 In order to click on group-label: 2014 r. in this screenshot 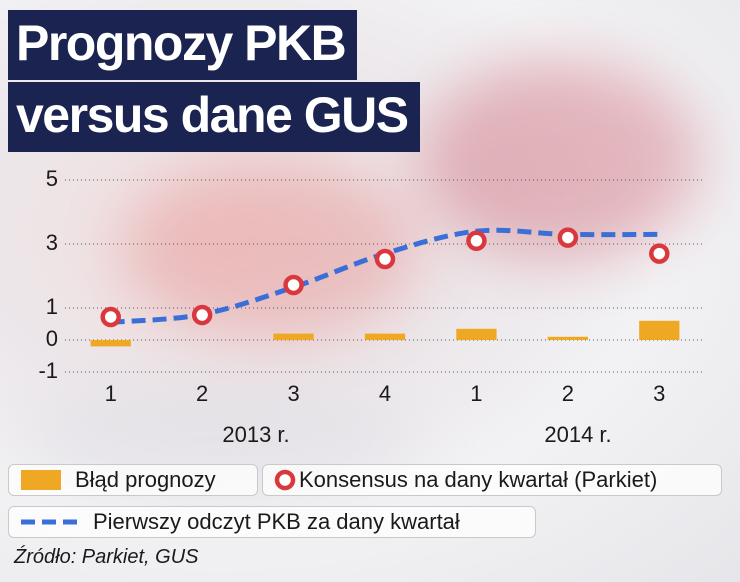, I will do `click(577, 434)`.